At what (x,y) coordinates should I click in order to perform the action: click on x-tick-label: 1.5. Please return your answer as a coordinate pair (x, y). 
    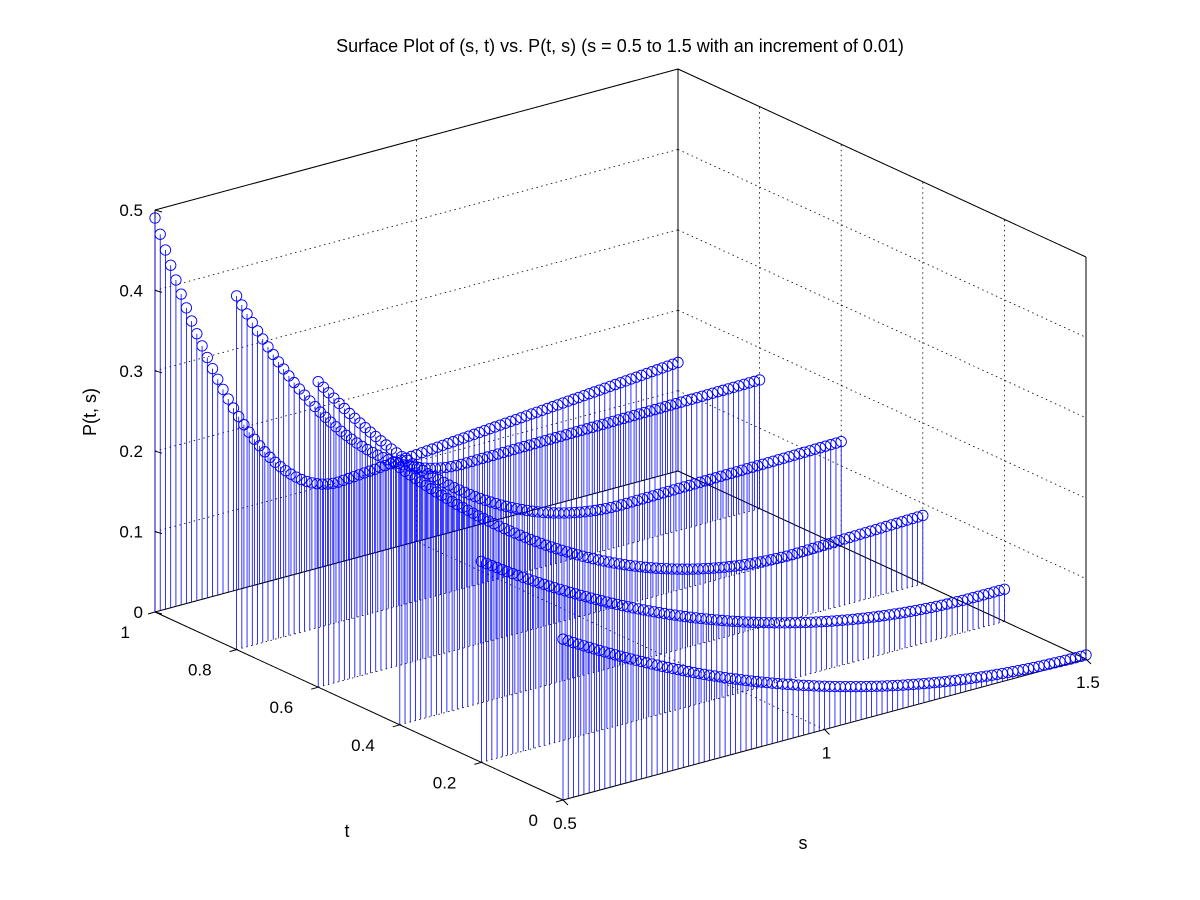
    Looking at the image, I should click on (1088, 682).